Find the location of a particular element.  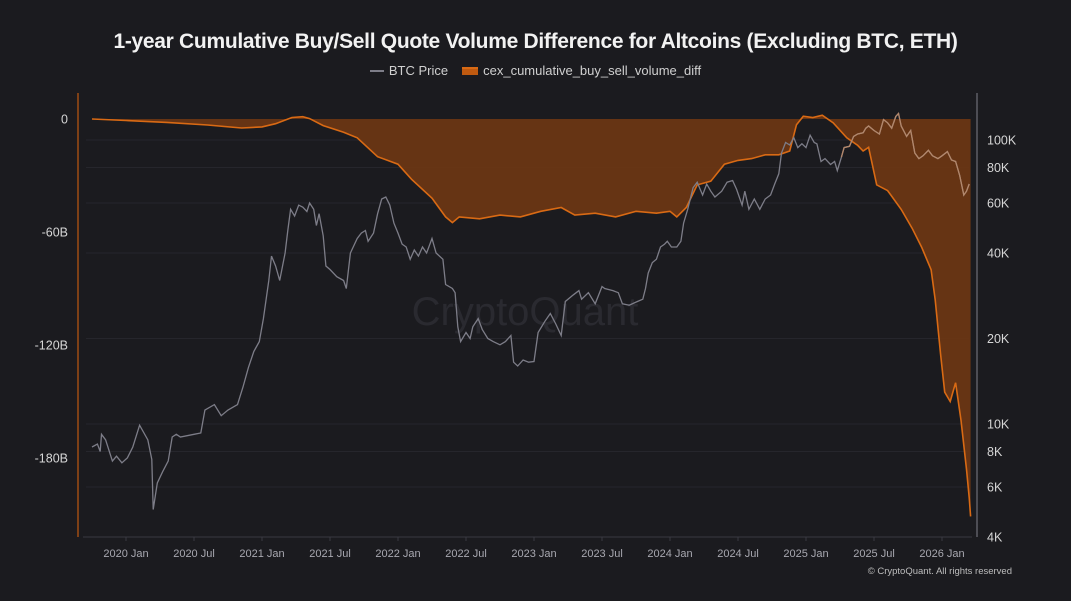

x-tick-label: 2026 Jan is located at coordinates (941, 554).